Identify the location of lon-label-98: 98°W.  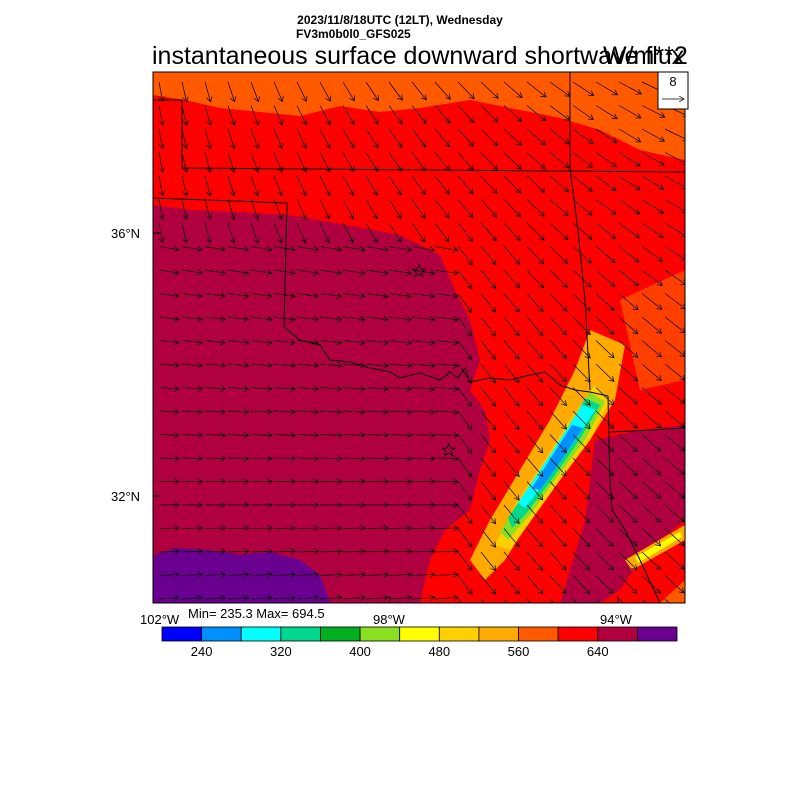
(389, 619).